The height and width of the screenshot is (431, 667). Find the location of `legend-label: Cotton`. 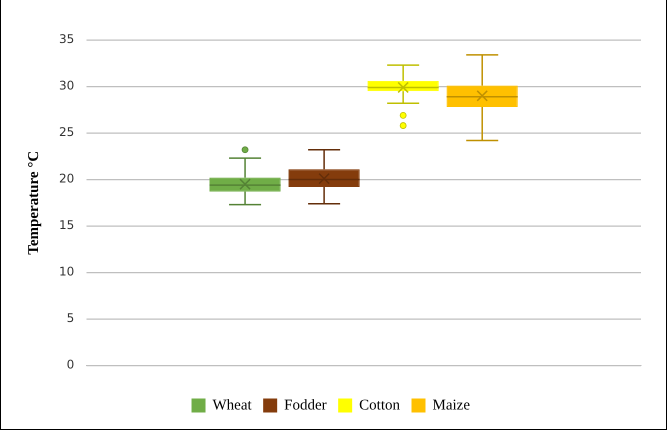

legend-label: Cotton is located at coordinates (379, 405).